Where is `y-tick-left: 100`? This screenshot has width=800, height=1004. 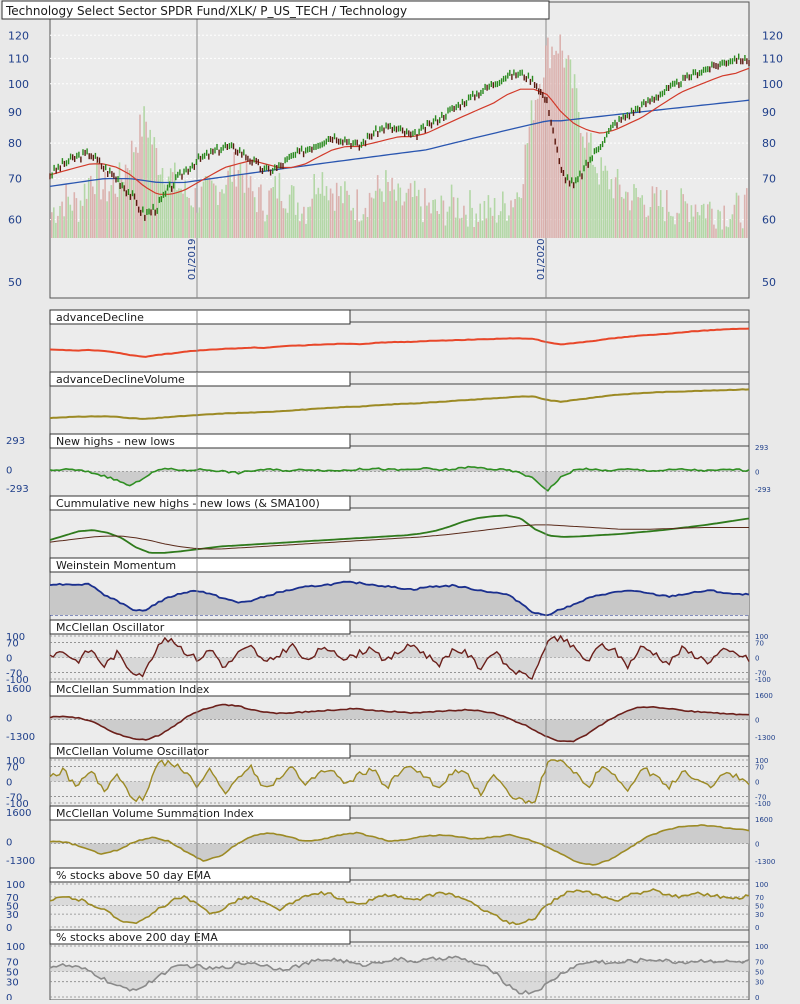 y-tick-left: 100 is located at coordinates (15, 637).